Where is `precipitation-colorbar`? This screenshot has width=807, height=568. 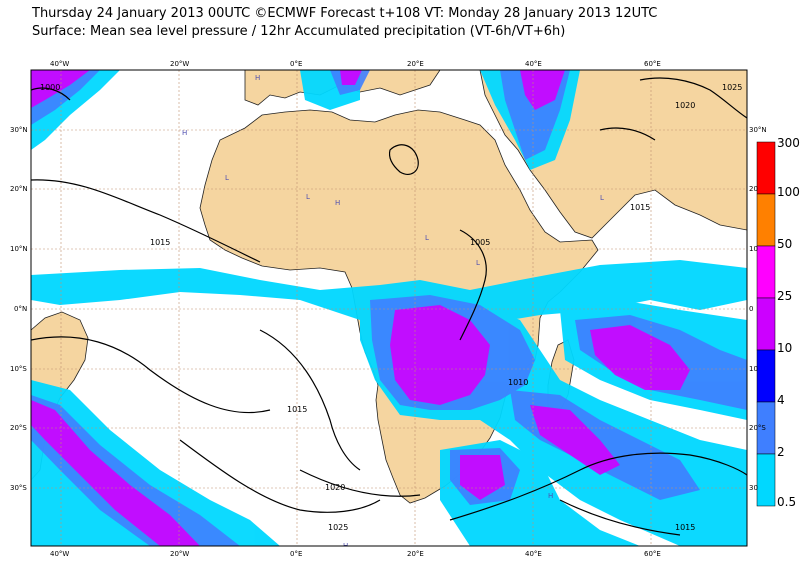 precipitation-colorbar is located at coordinates (766, 324).